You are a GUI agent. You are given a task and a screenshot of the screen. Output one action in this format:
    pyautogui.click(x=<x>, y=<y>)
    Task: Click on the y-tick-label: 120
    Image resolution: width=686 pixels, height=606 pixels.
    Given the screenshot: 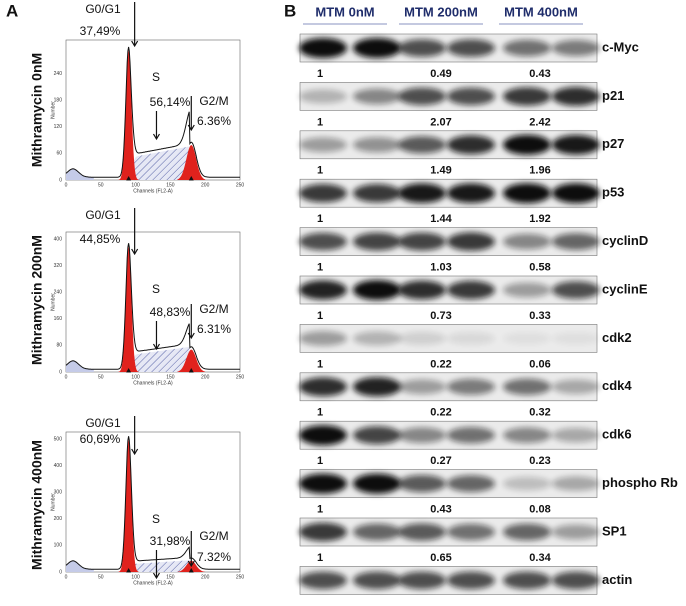 What is the action you would take?
    pyautogui.click(x=58, y=127)
    